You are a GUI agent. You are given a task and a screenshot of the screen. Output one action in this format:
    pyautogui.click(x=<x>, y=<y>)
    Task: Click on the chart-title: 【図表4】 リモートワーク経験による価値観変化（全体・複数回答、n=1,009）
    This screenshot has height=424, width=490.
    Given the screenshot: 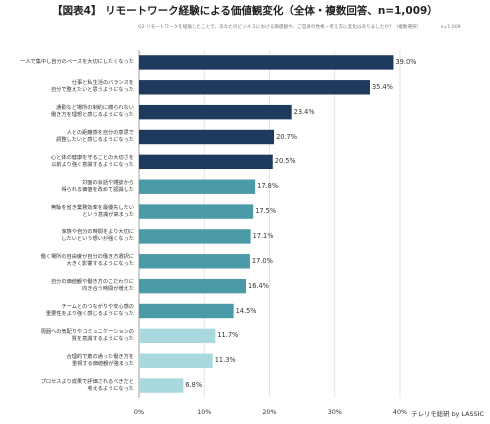 What is the action you would take?
    pyautogui.click(x=245, y=11)
    